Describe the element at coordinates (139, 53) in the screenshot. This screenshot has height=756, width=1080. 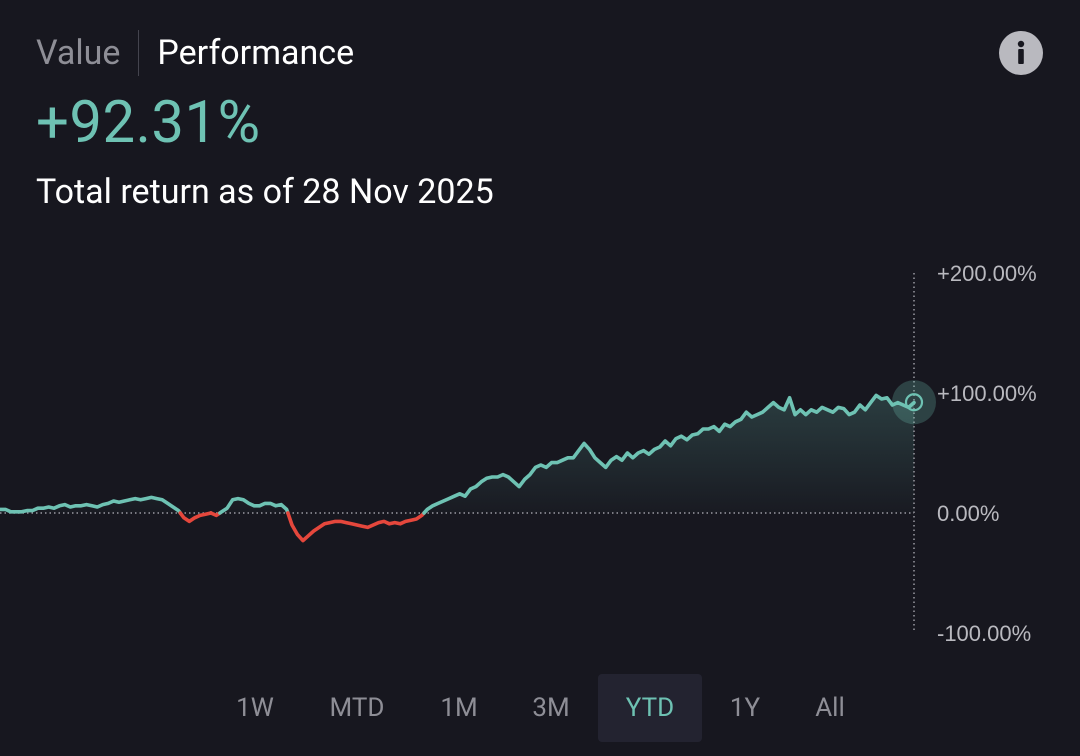
I see `tab-divider` at that location.